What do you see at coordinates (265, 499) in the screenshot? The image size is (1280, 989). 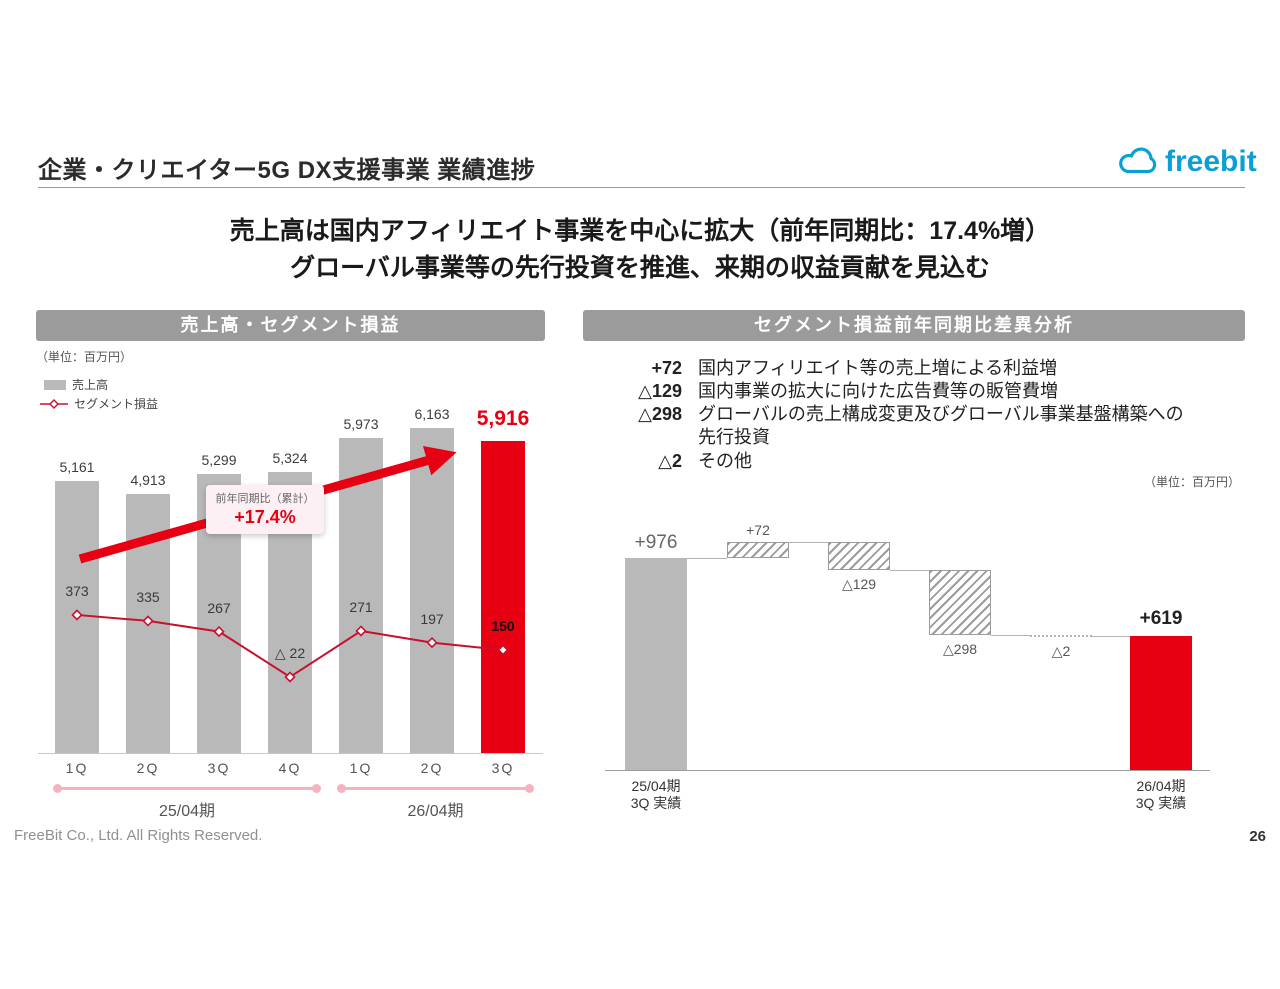 I see `yoy-annotation-label: 前年同期比（累計）` at bounding box center [265, 499].